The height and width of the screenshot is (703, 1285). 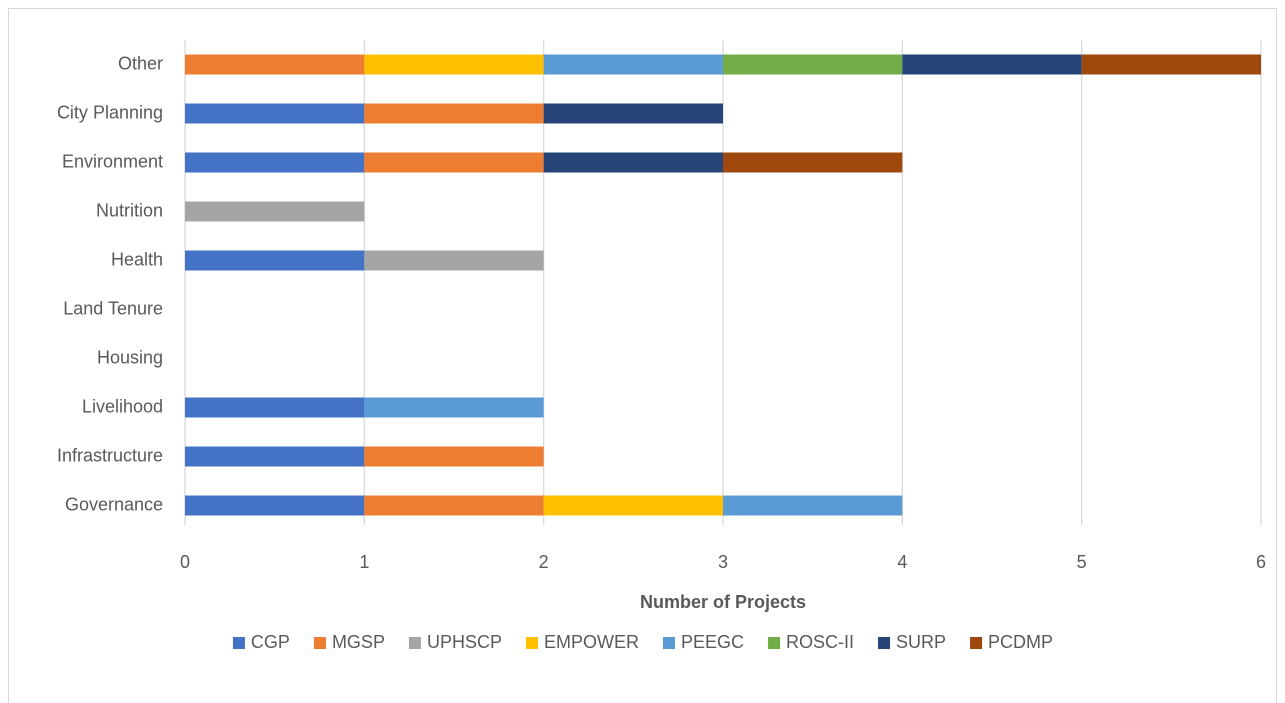 What do you see at coordinates (122, 406) in the screenshot?
I see `y-tick-label: Livelihood` at bounding box center [122, 406].